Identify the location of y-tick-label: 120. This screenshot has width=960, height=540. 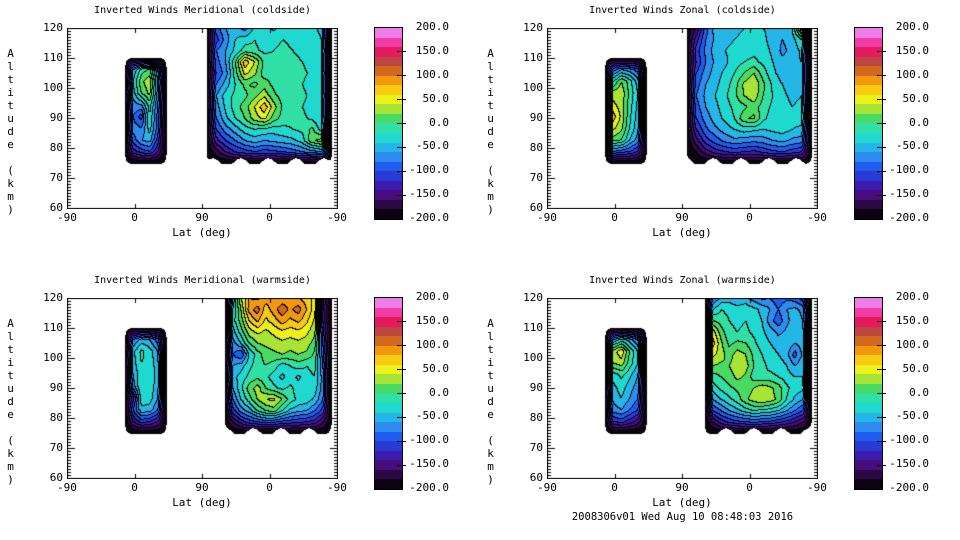
(533, 297).